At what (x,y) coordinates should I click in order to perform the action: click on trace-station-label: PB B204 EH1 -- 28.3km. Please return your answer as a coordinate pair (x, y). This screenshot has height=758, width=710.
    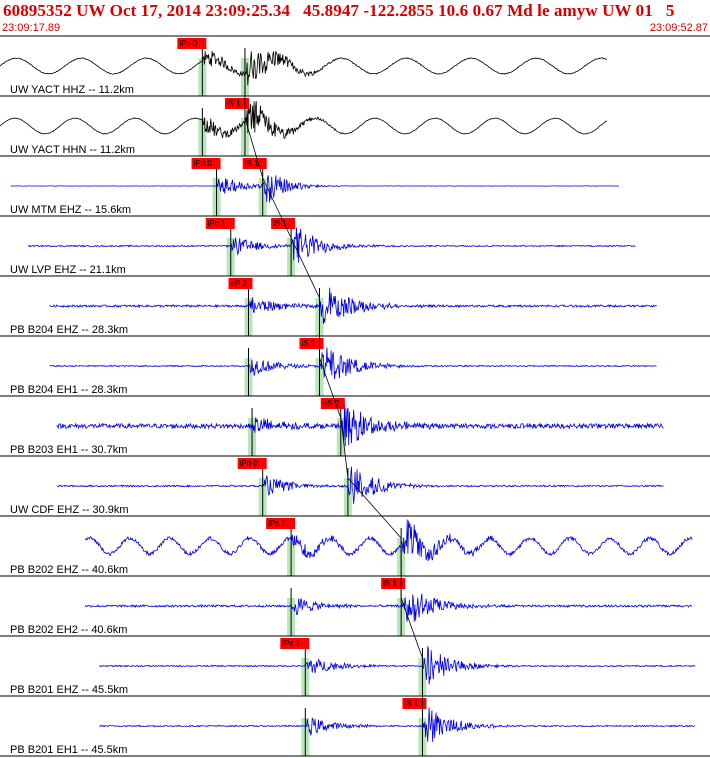
    Looking at the image, I should click on (68, 390).